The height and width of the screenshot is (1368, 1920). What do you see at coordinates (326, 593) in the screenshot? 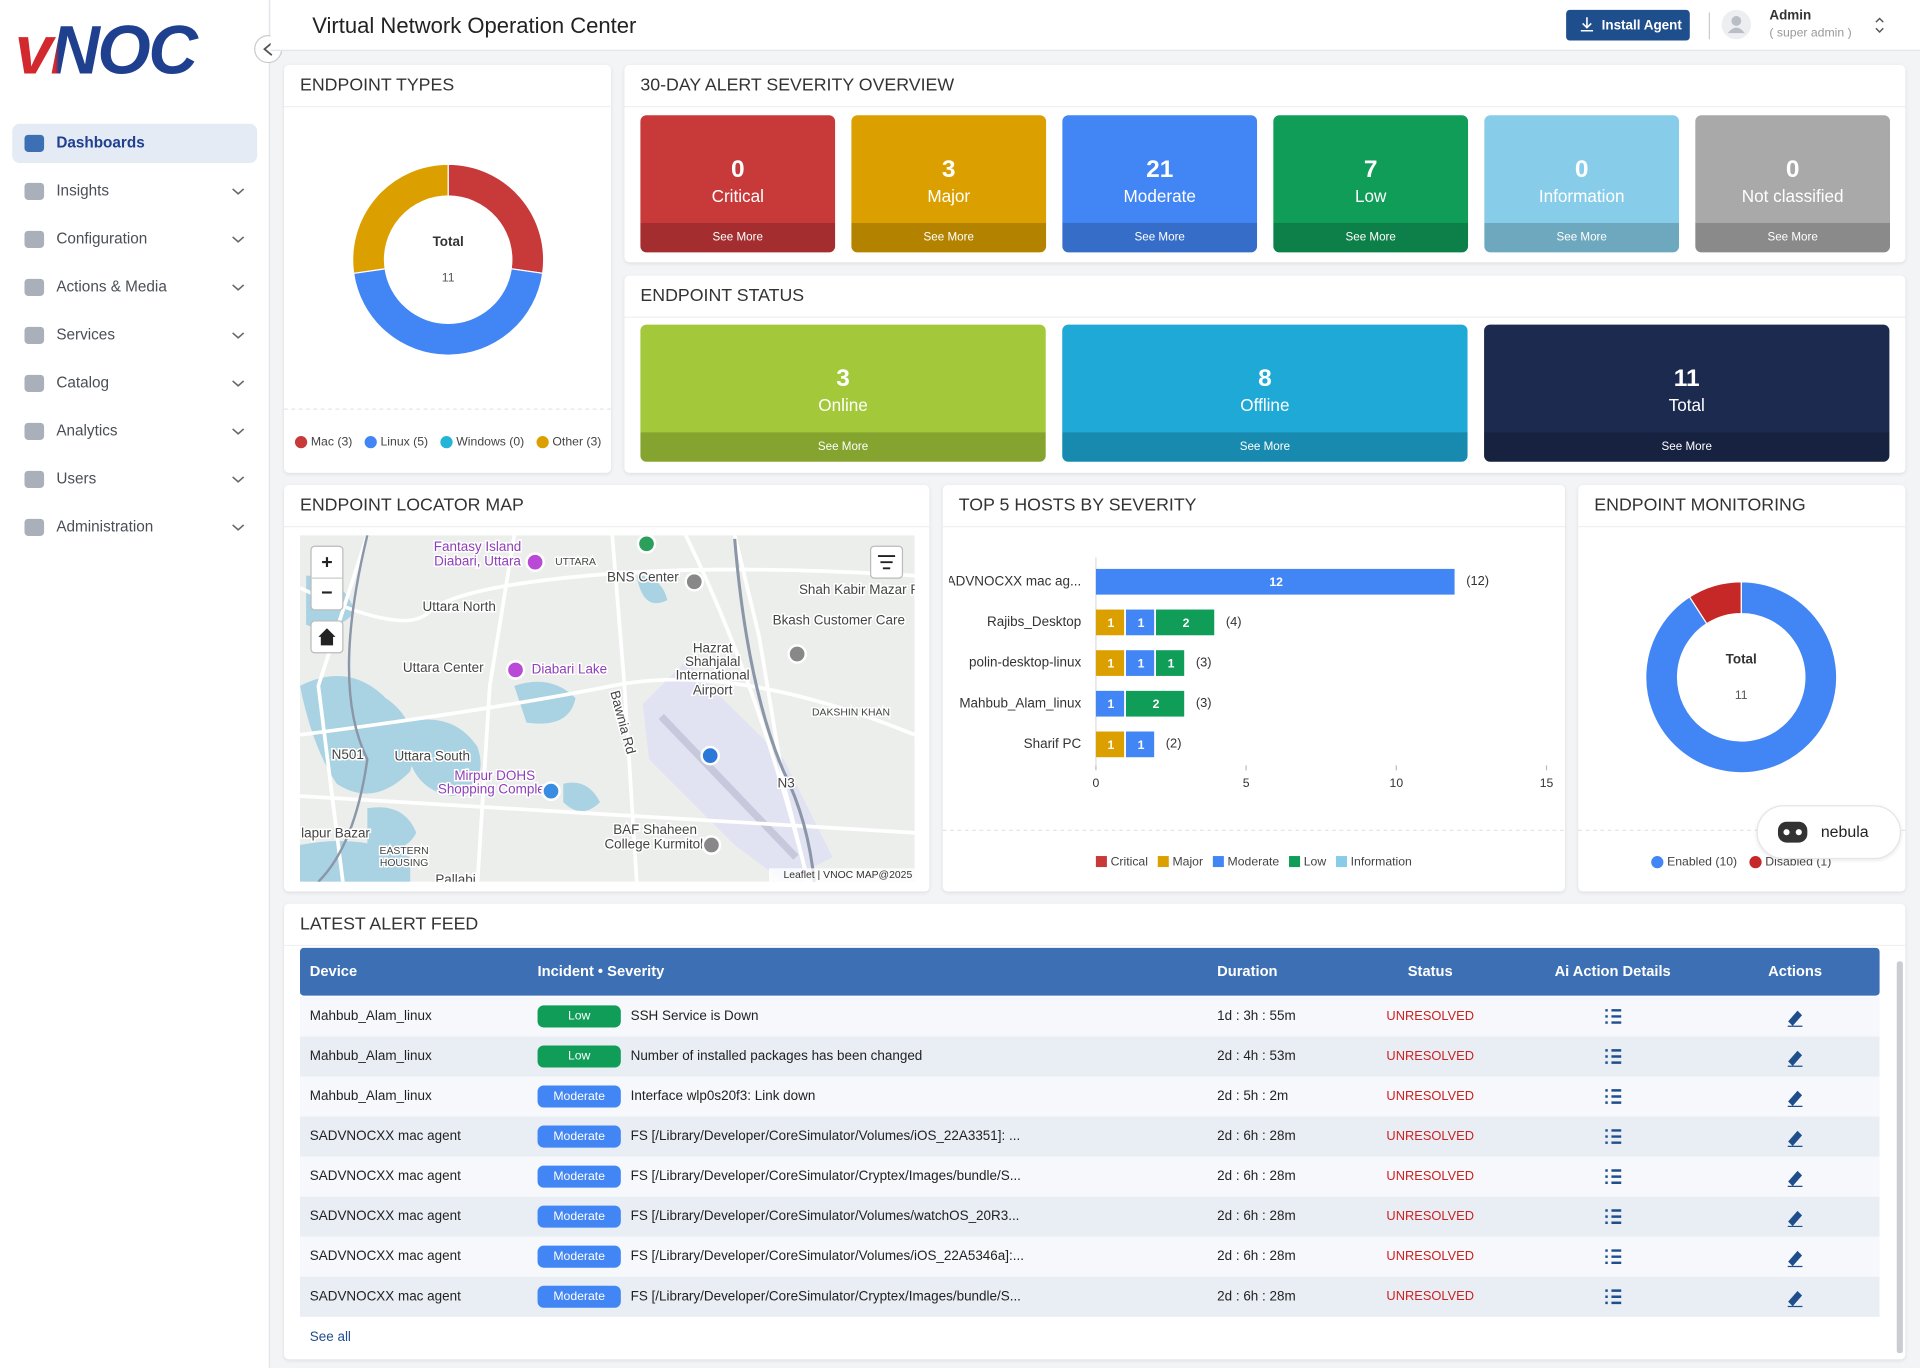
I see `zoom-out: −` at bounding box center [326, 593].